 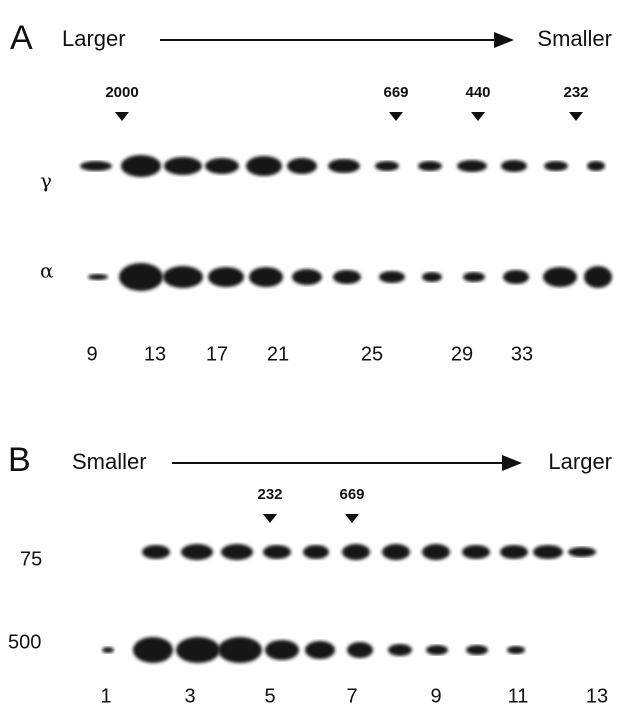 What do you see at coordinates (105, 696) in the screenshot?
I see `lane-number: 1` at bounding box center [105, 696].